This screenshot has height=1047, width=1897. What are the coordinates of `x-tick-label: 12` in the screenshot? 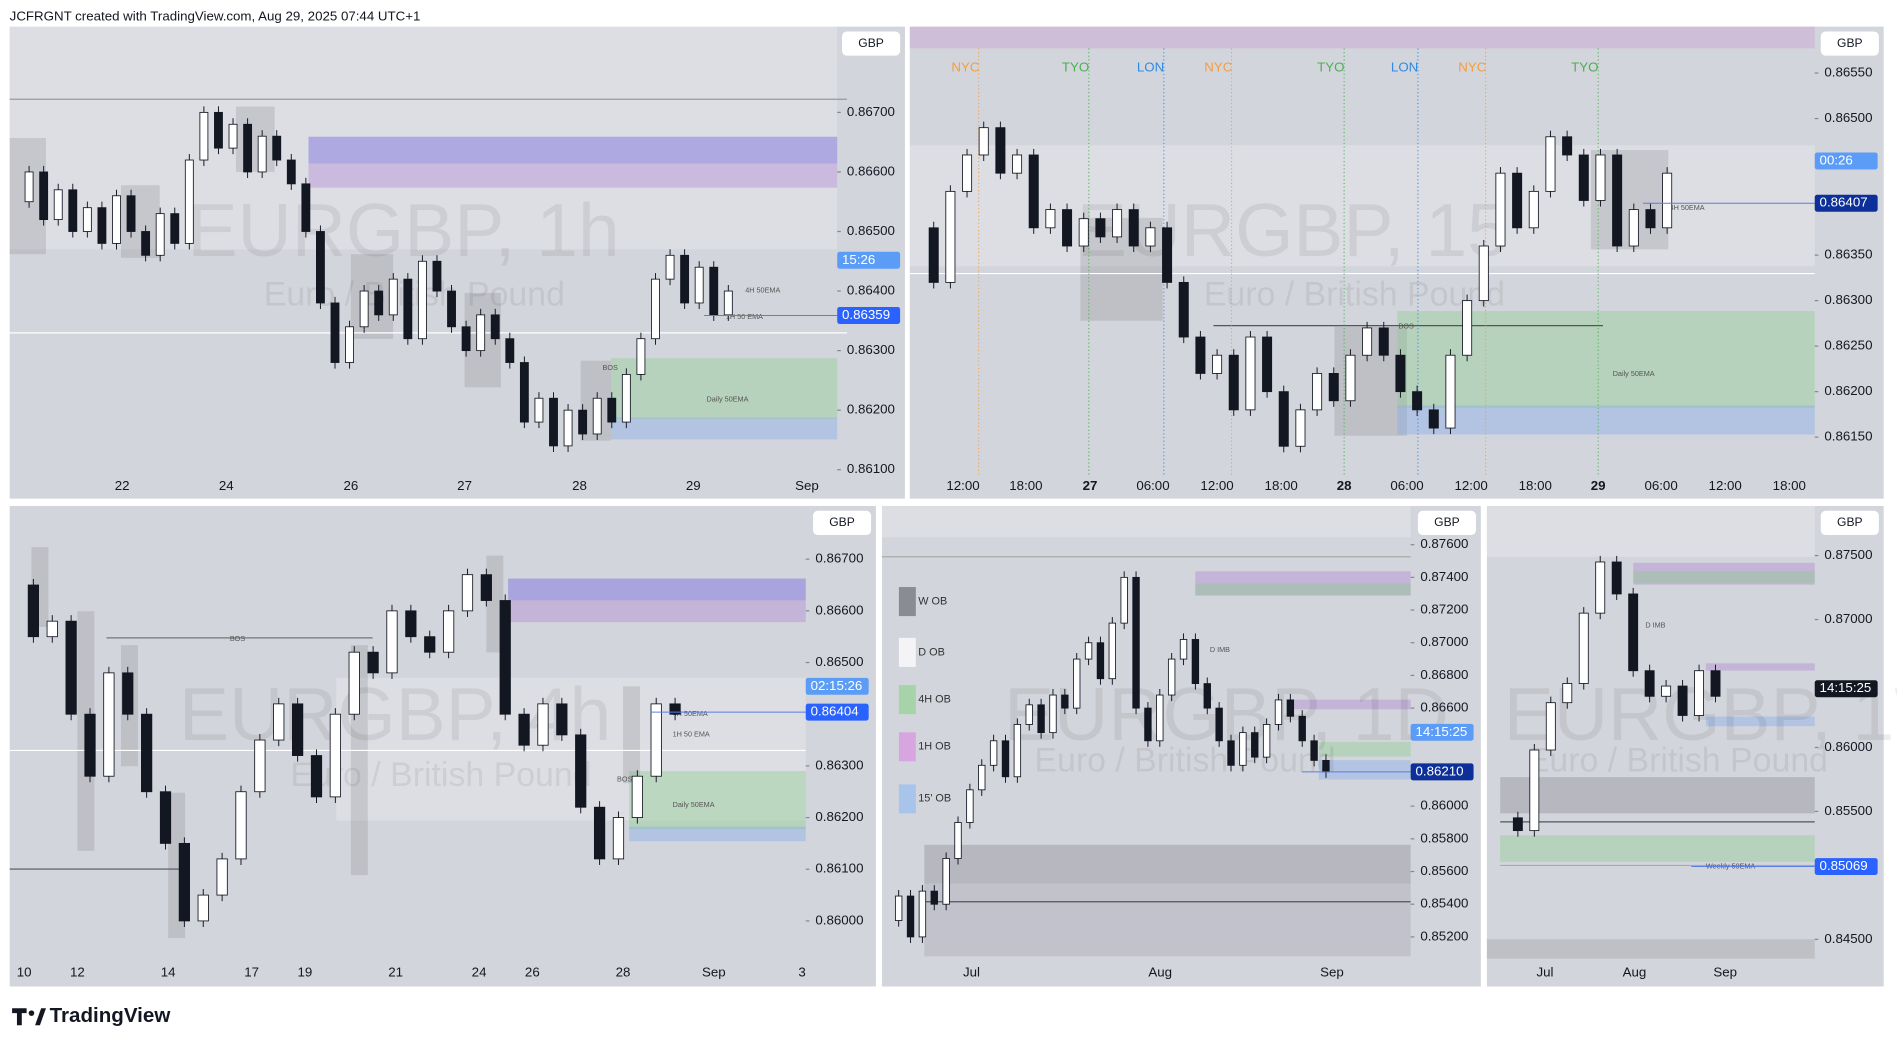 It's located at (77, 972).